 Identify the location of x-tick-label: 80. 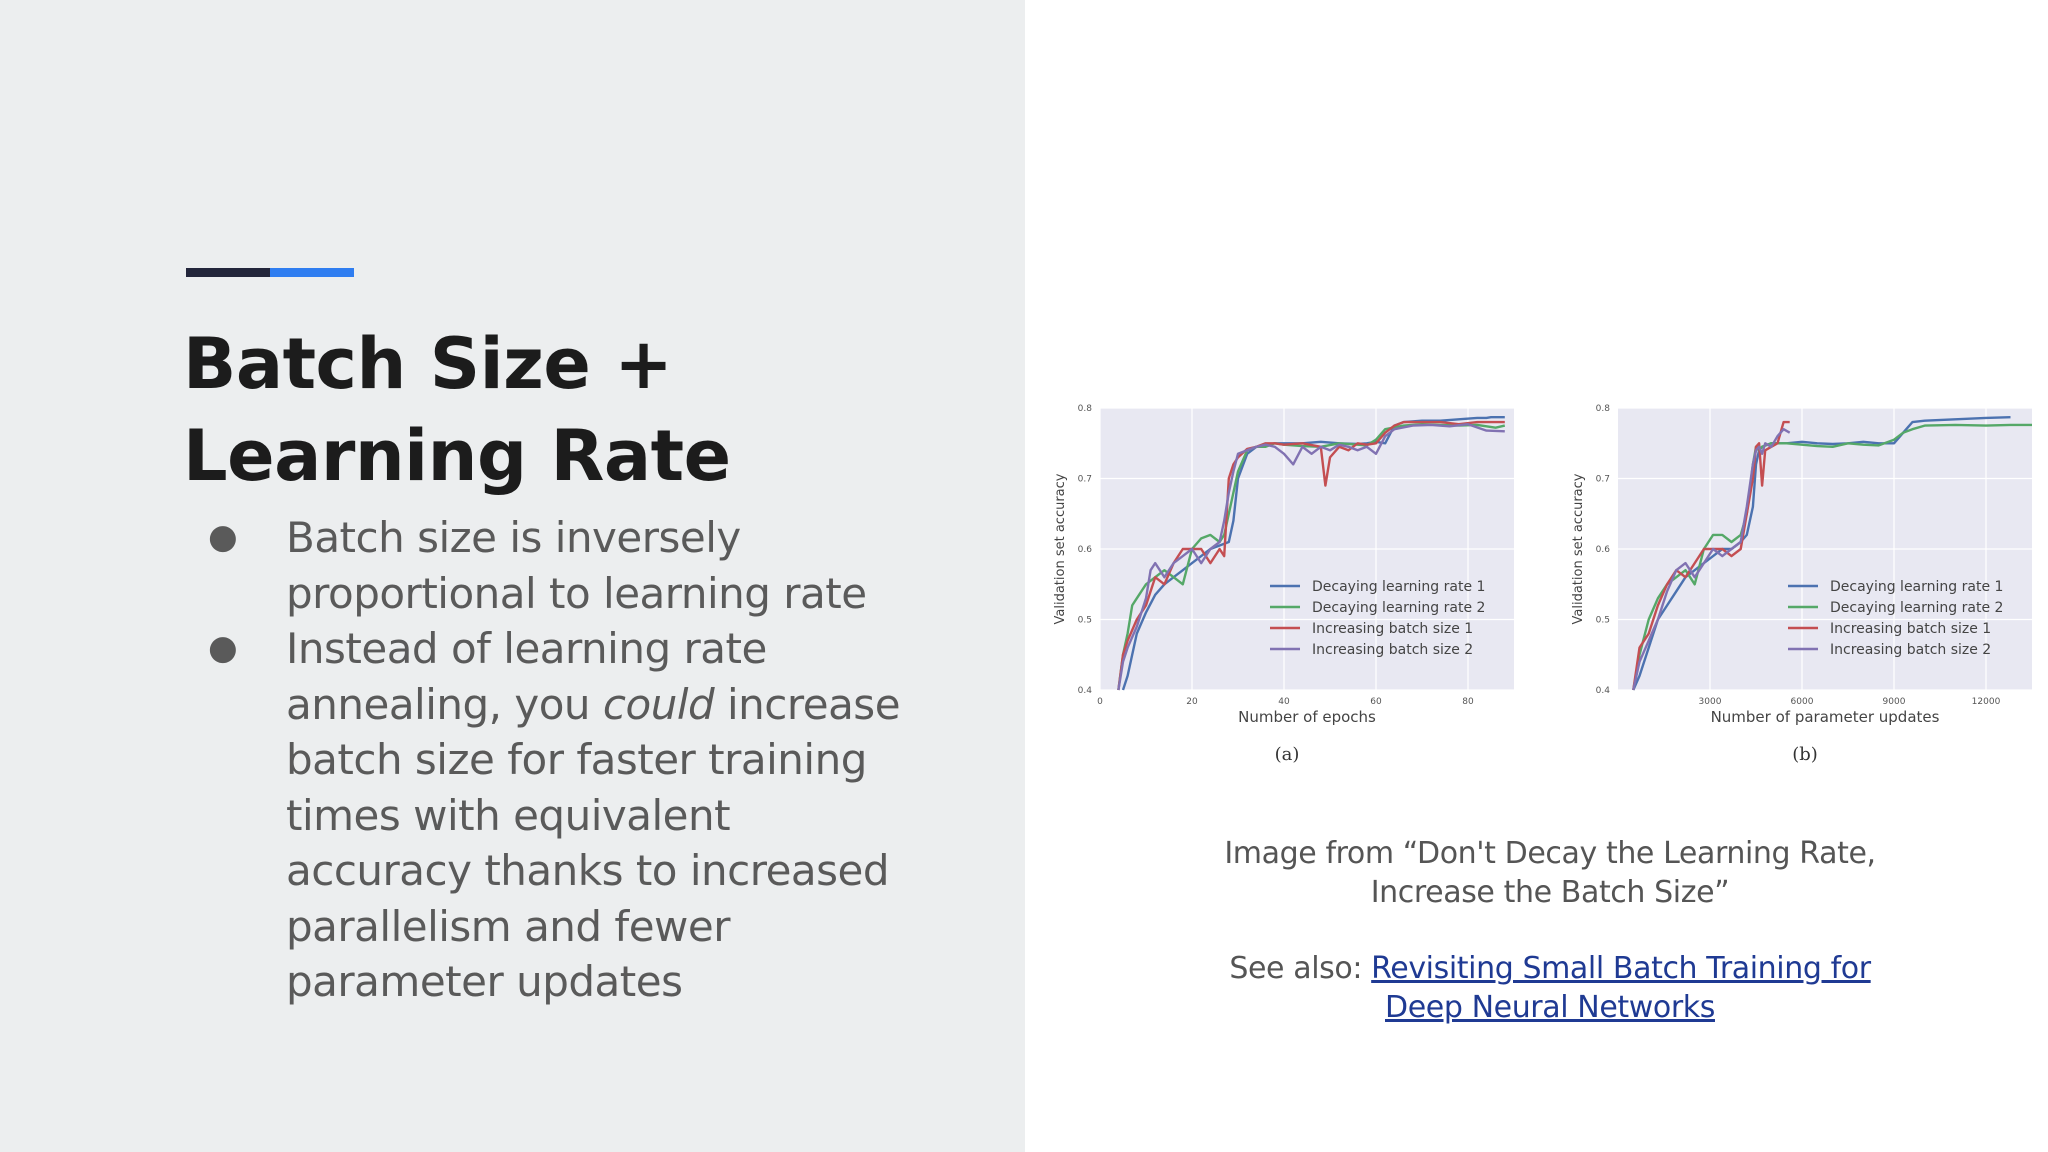
(1468, 702).